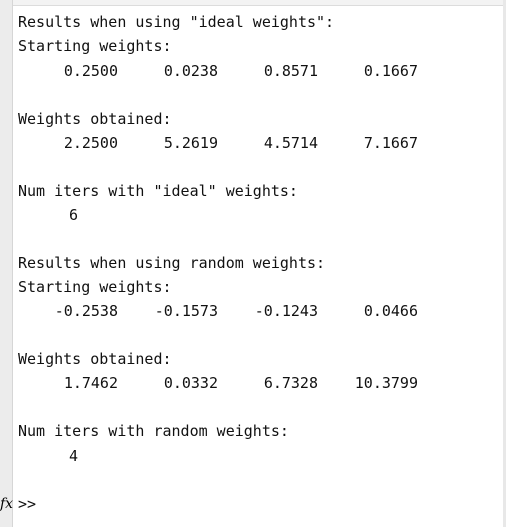  Describe the element at coordinates (95, 359) in the screenshot. I see `random-weights-obtained-label: Weights obtained:` at that location.